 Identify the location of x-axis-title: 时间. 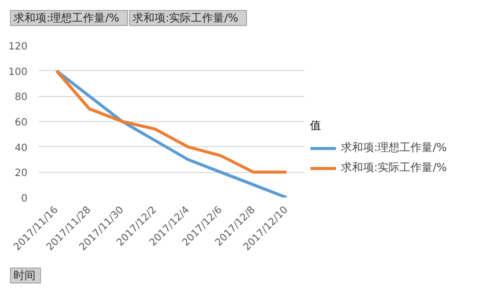
(25, 275).